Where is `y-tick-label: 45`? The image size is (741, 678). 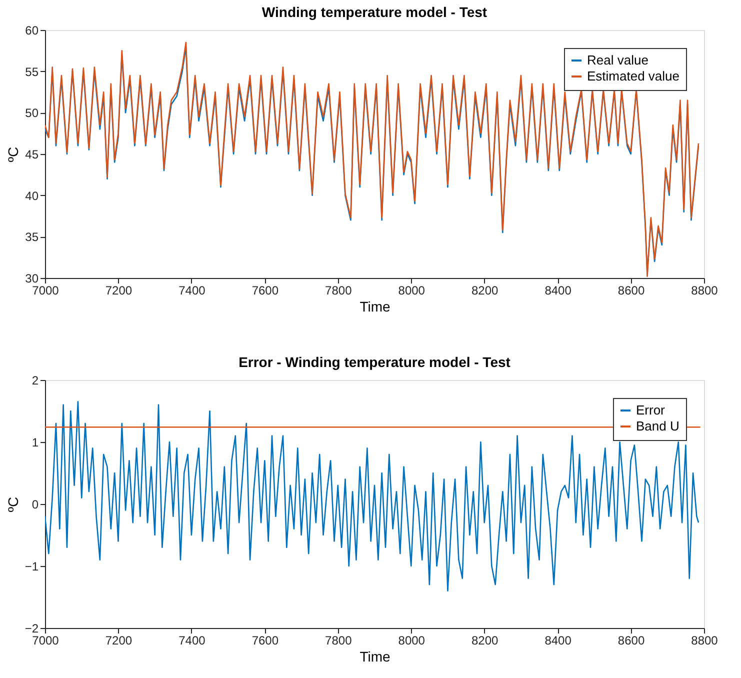
y-tick-label: 45 is located at coordinates (32, 155).